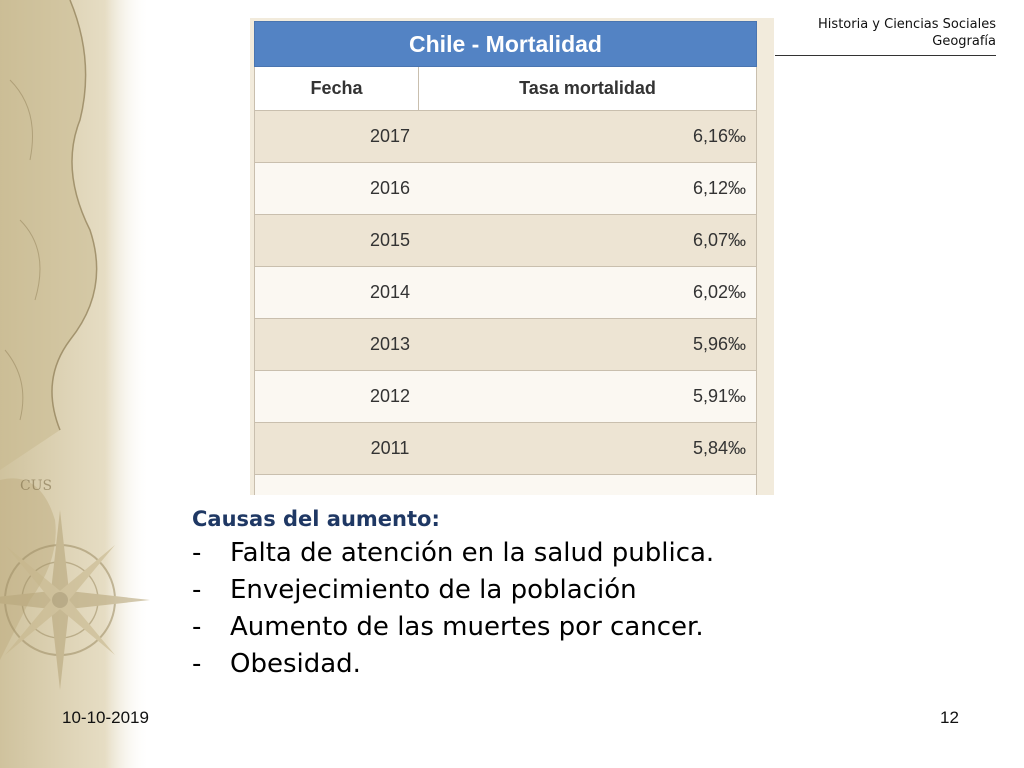  What do you see at coordinates (719, 240) in the screenshot?
I see `row-rate: 6,07‰` at bounding box center [719, 240].